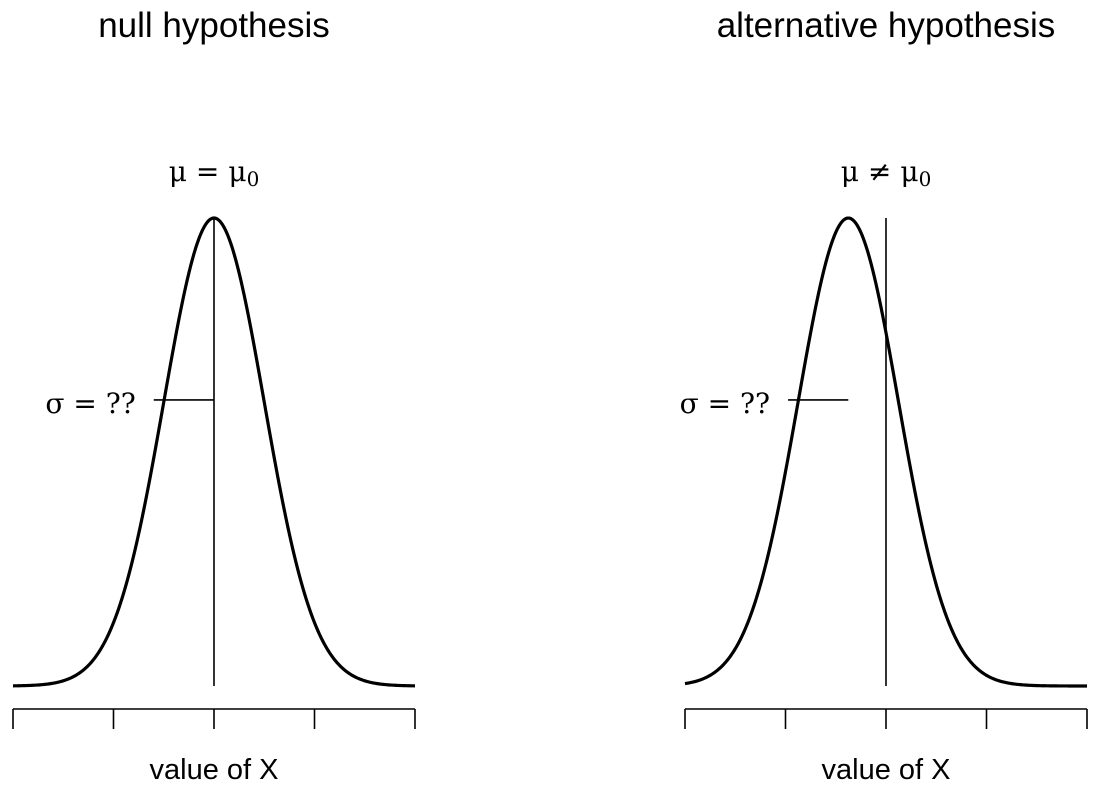 The image size is (1095, 794). I want to click on mean-label: μ = μ0, so click(214, 173).